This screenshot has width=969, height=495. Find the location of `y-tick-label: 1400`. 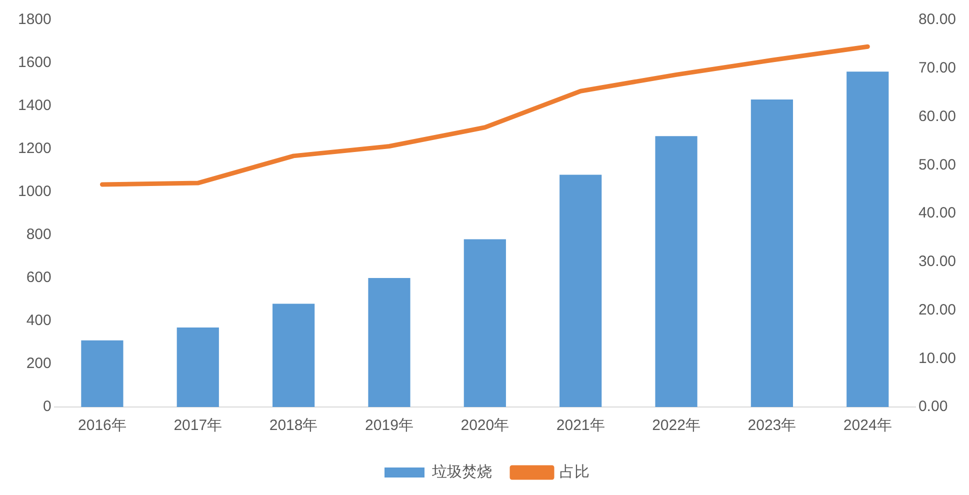

y-tick-label: 1400 is located at coordinates (35, 105).